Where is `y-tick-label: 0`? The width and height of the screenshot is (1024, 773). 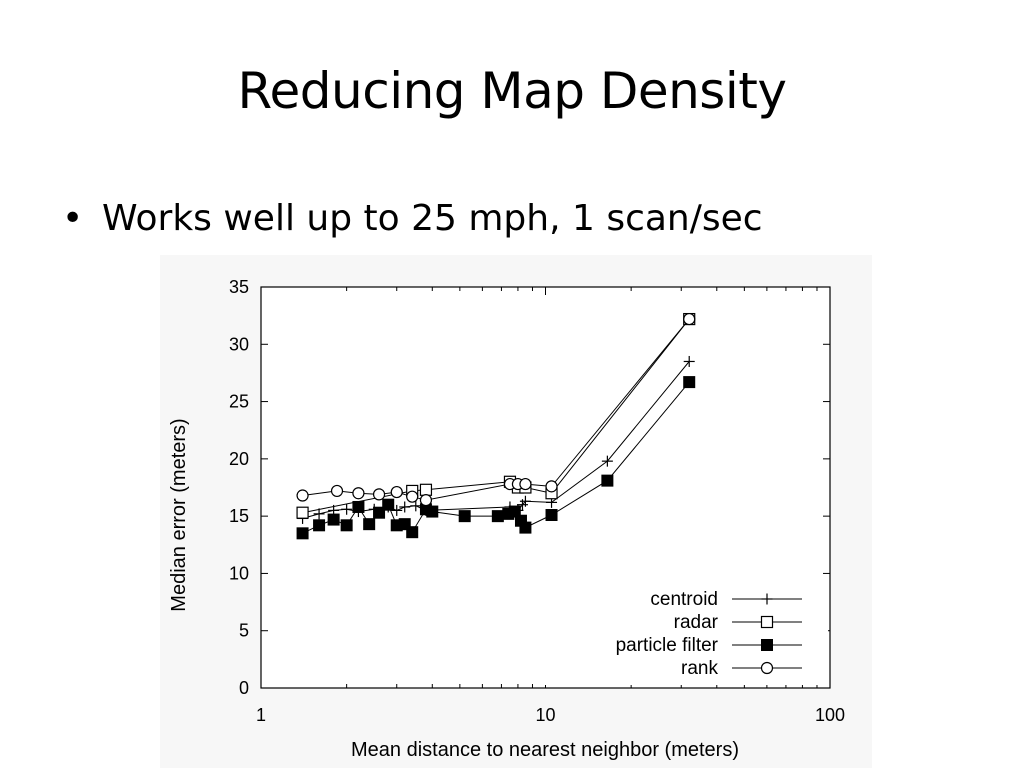 y-tick-label: 0 is located at coordinates (244, 688).